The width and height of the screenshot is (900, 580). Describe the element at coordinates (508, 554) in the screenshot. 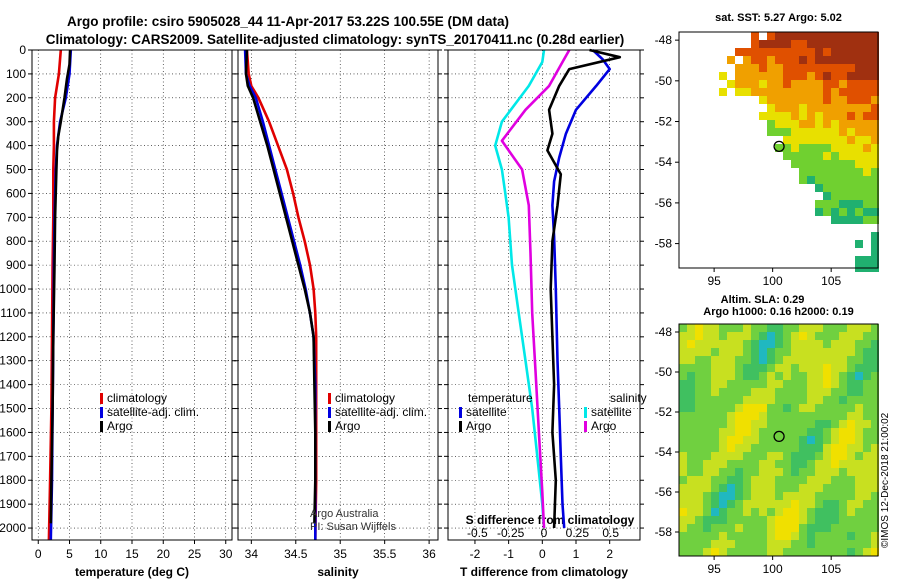

I see `x-tick-label: -1` at that location.